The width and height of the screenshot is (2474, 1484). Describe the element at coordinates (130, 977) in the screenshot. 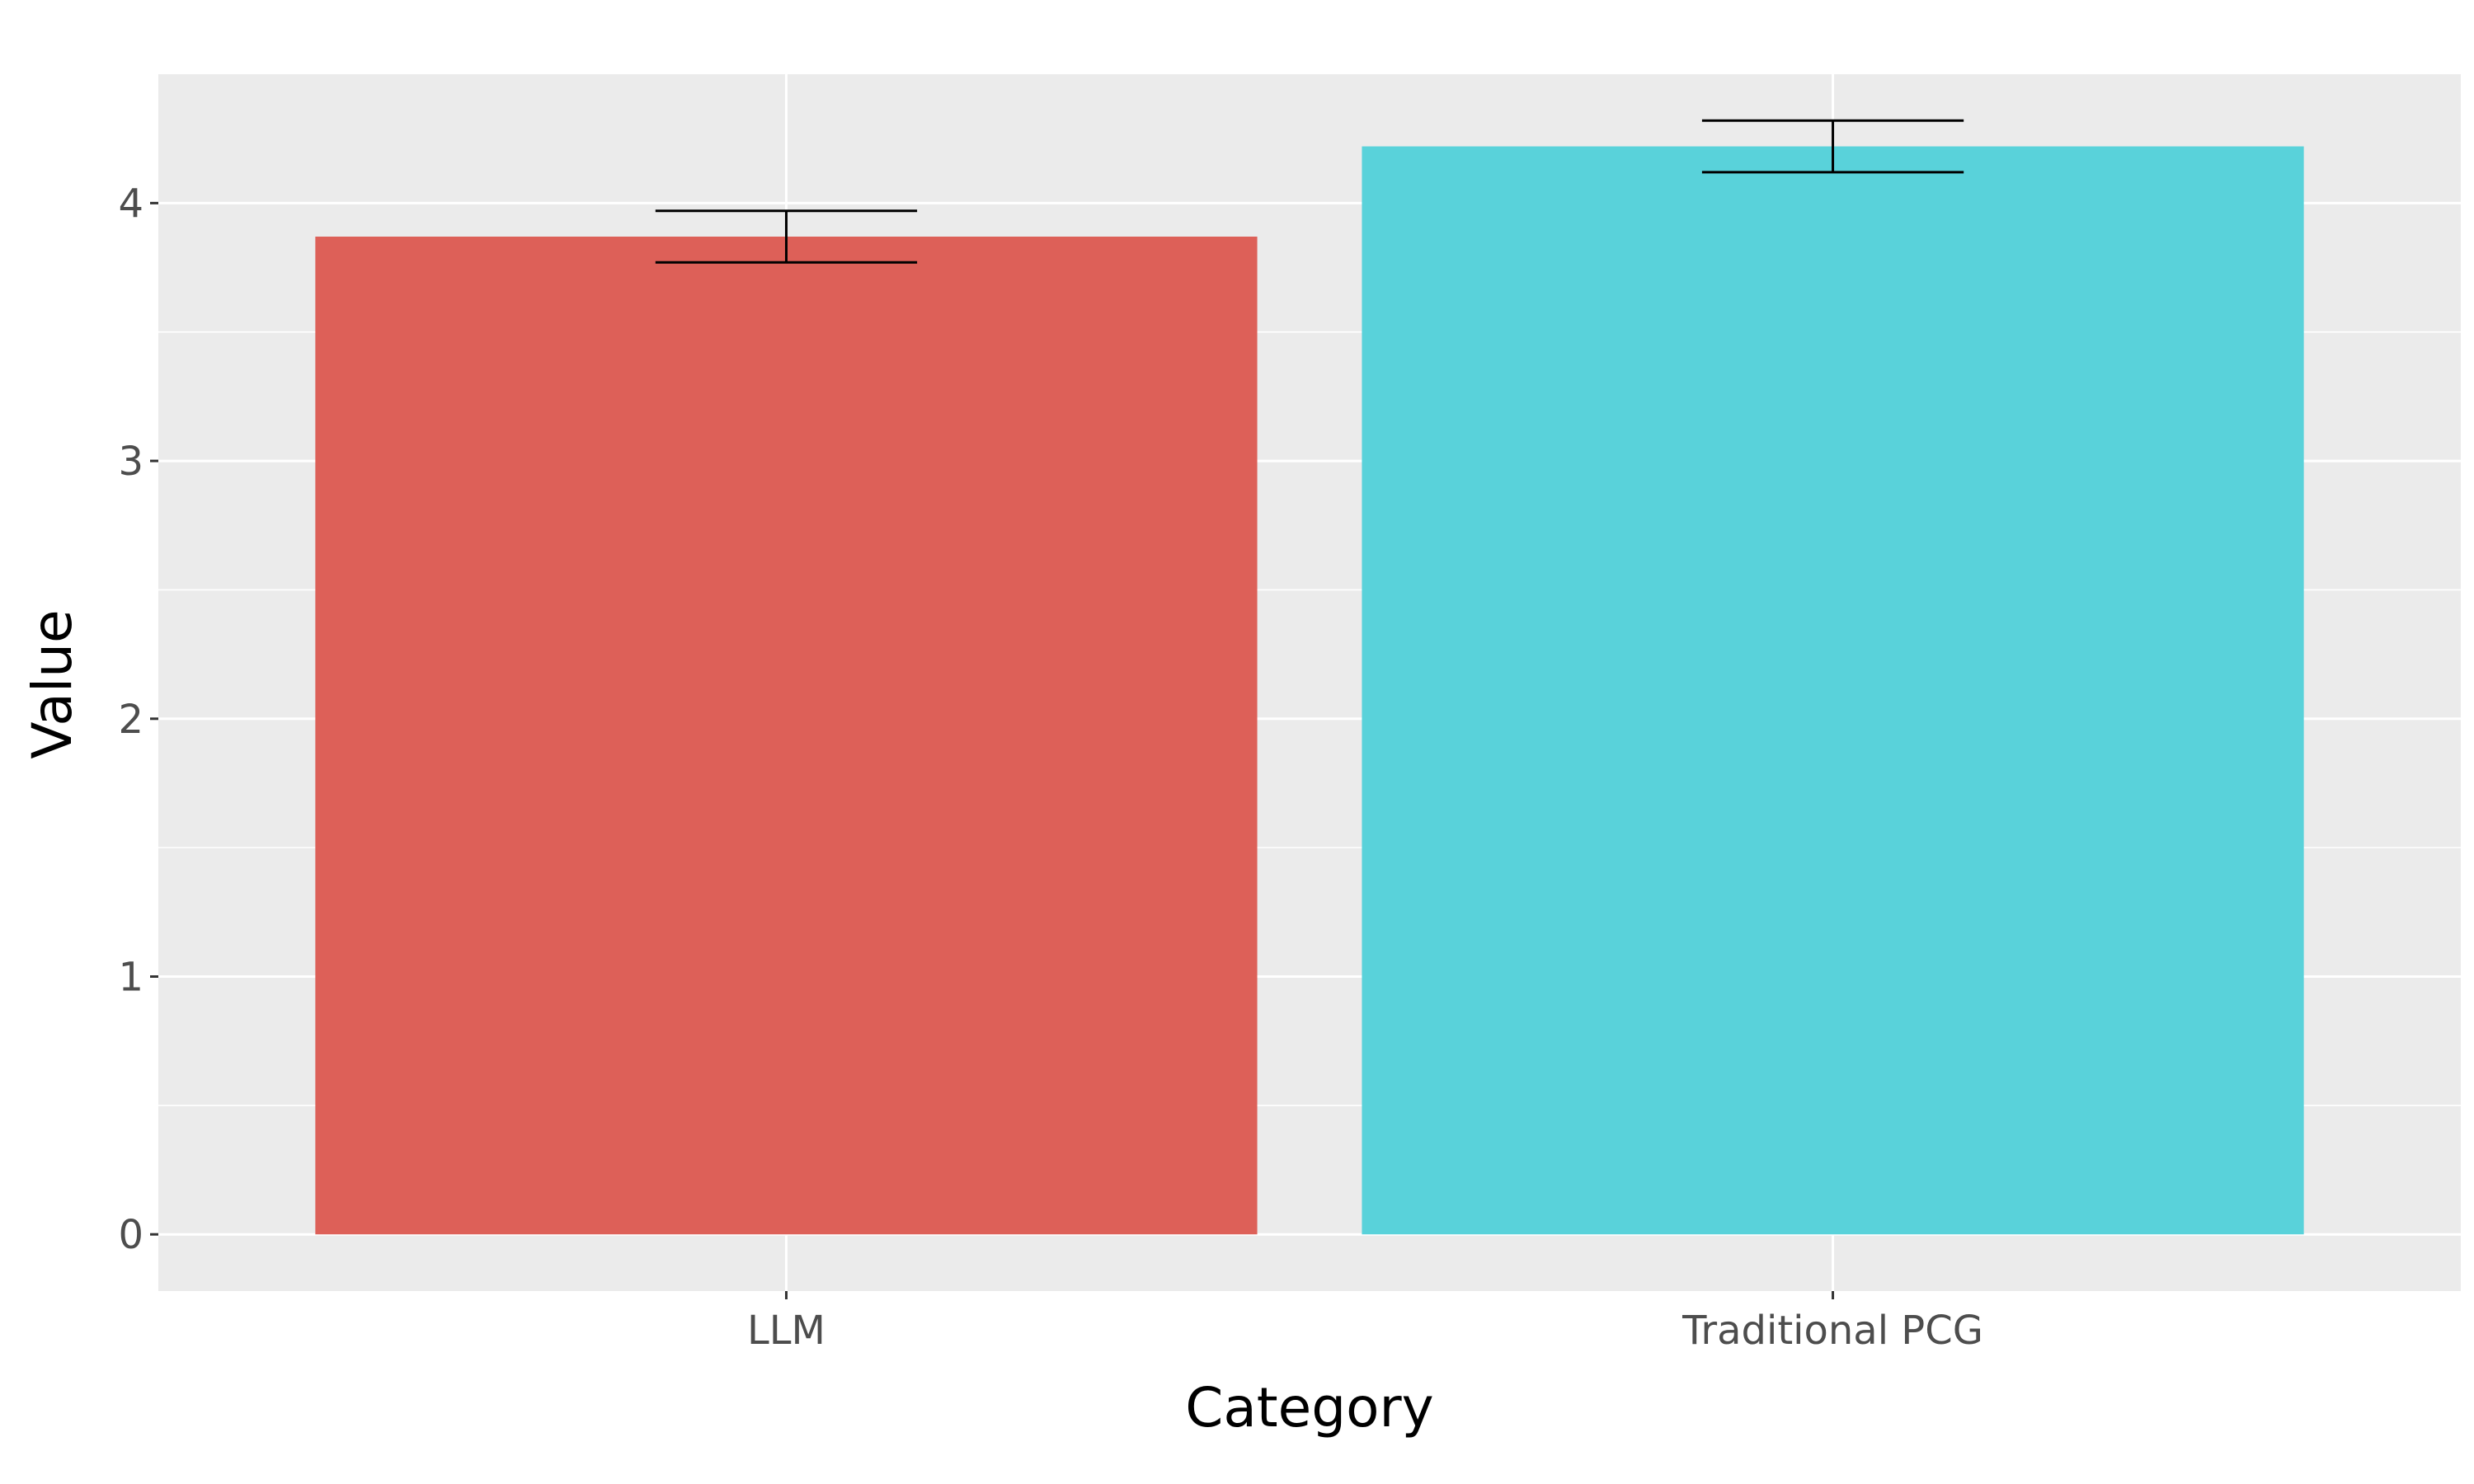

I see `y-tick-label: 1` at that location.